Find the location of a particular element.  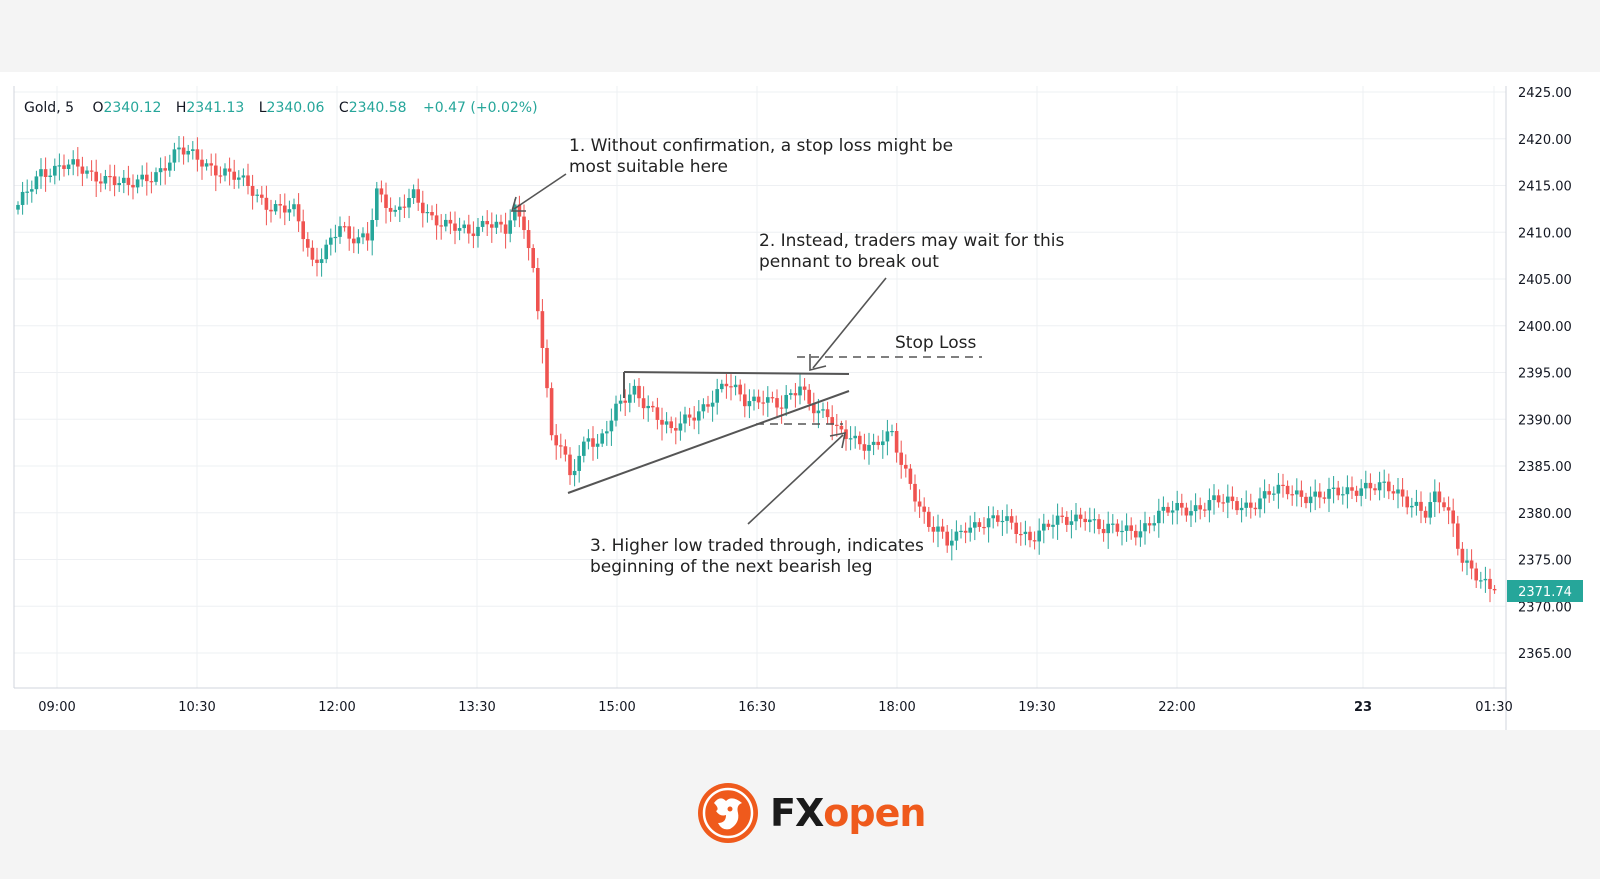

arrow-3-head is located at coordinates (838, 440).